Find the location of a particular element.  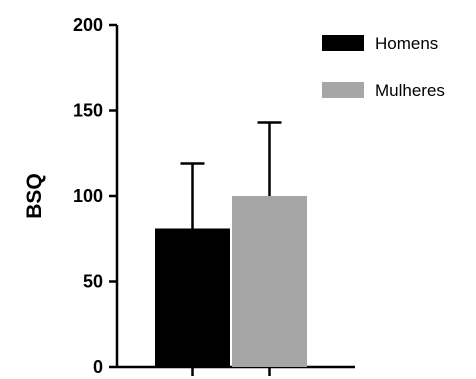

y-tick-label: 150 is located at coordinates (88, 111).